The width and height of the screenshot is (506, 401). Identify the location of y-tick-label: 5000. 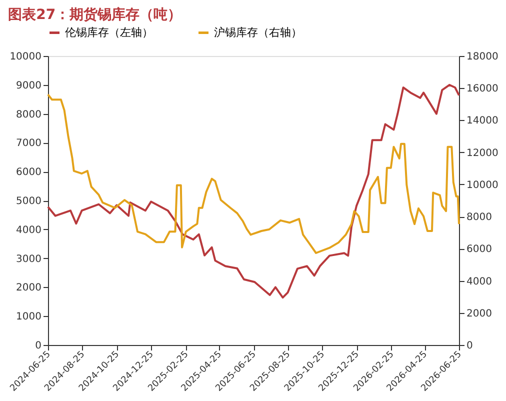
(29, 201).